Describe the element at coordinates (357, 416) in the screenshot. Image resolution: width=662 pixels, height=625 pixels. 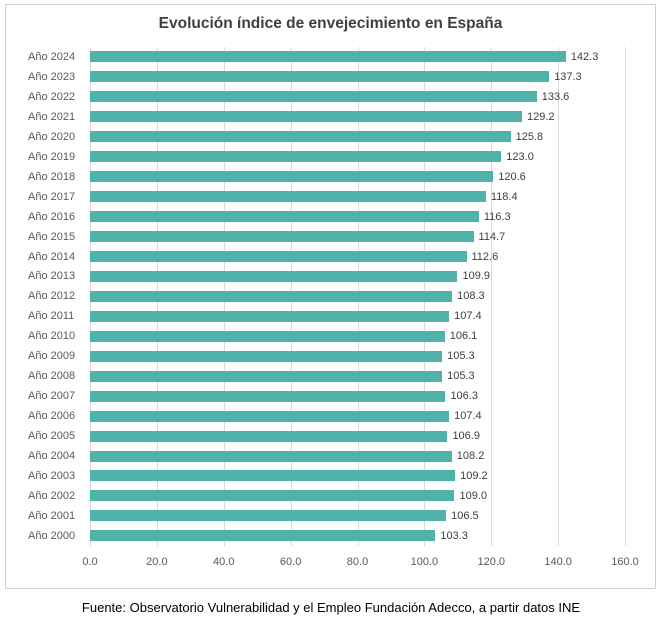
I see `bar-track: 107.4` at that location.